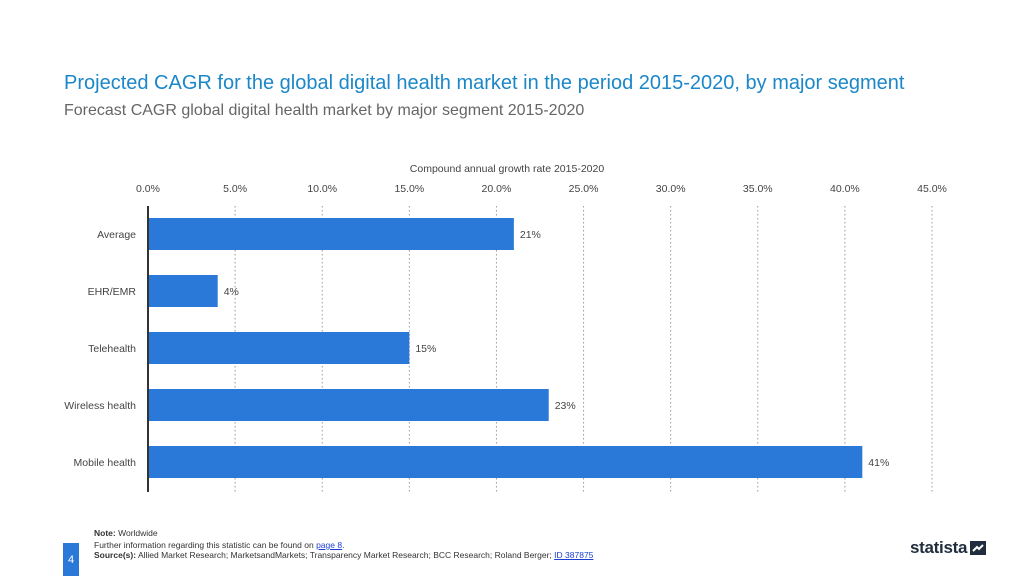 This screenshot has width=1024, height=576. Describe the element at coordinates (530, 235) in the screenshot. I see `data-label: 21%` at that location.